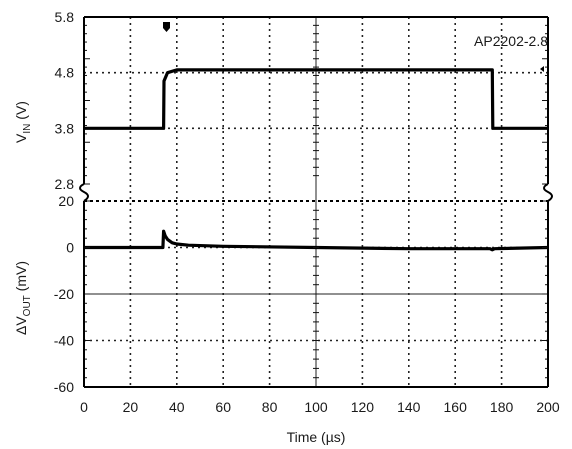 This screenshot has width=572, height=449. What do you see at coordinates (363, 407) in the screenshot?
I see `x-tick-label: 120` at bounding box center [363, 407].